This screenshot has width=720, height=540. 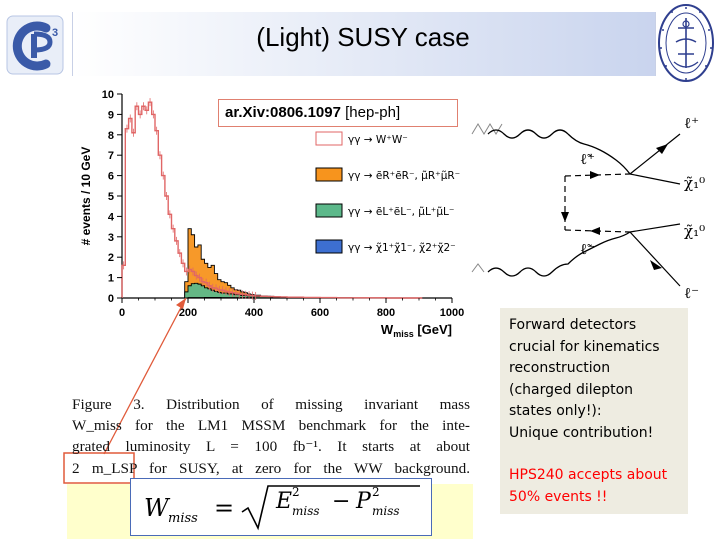 What do you see at coordinates (111, 115) in the screenshot?
I see `y-tick-label: 9` at bounding box center [111, 115].